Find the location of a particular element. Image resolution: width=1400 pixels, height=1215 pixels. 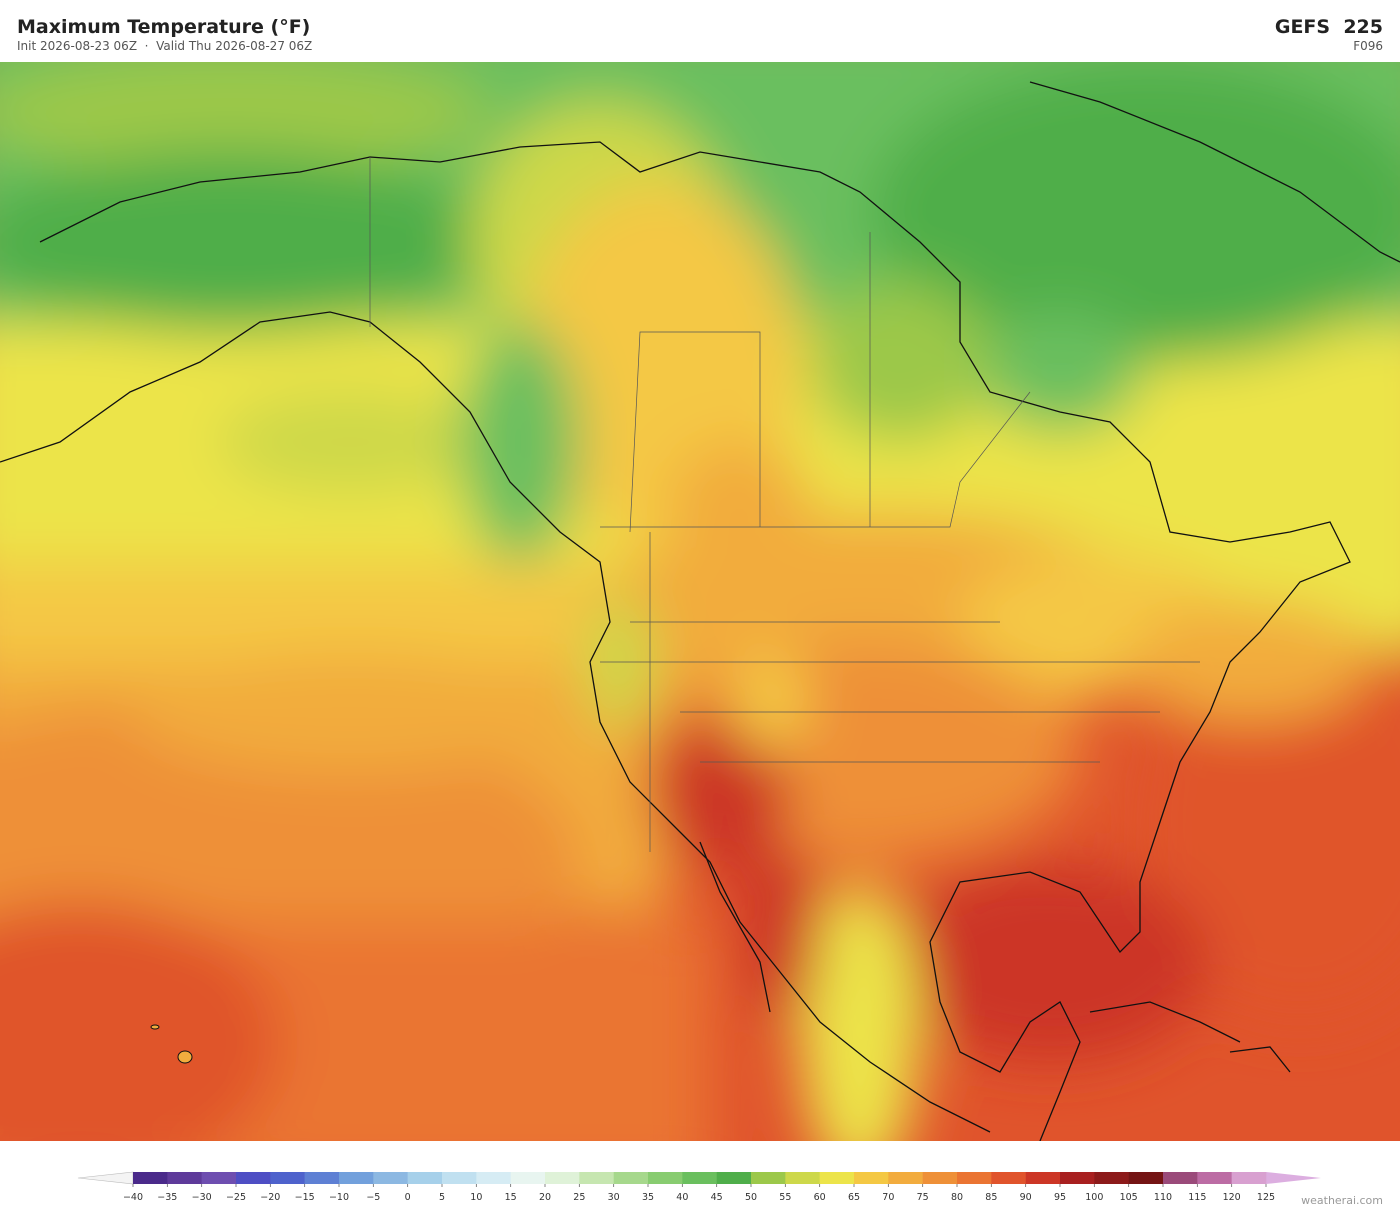

tick-label: −5 is located at coordinates (373, 1197).